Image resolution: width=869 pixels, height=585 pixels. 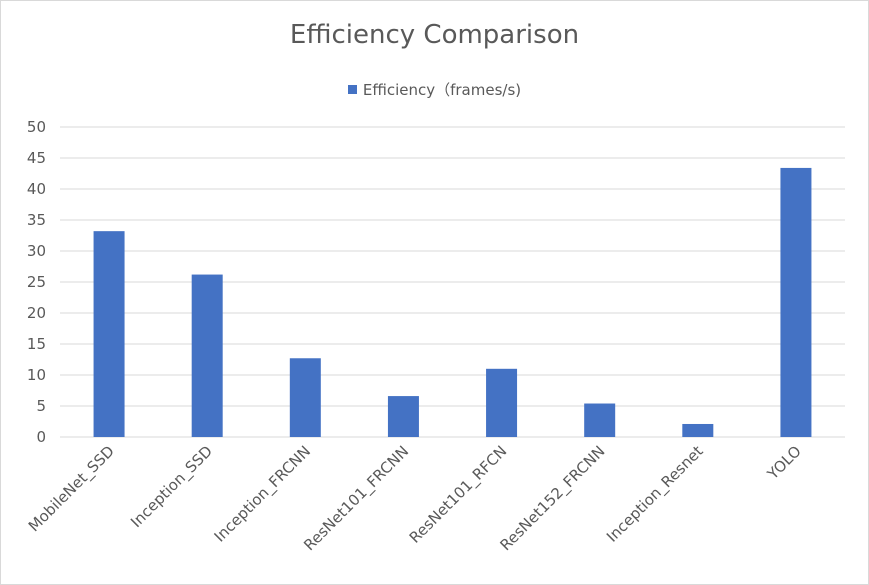 What do you see at coordinates (784, 463) in the screenshot?
I see `x-tick-label: YOLO` at bounding box center [784, 463].